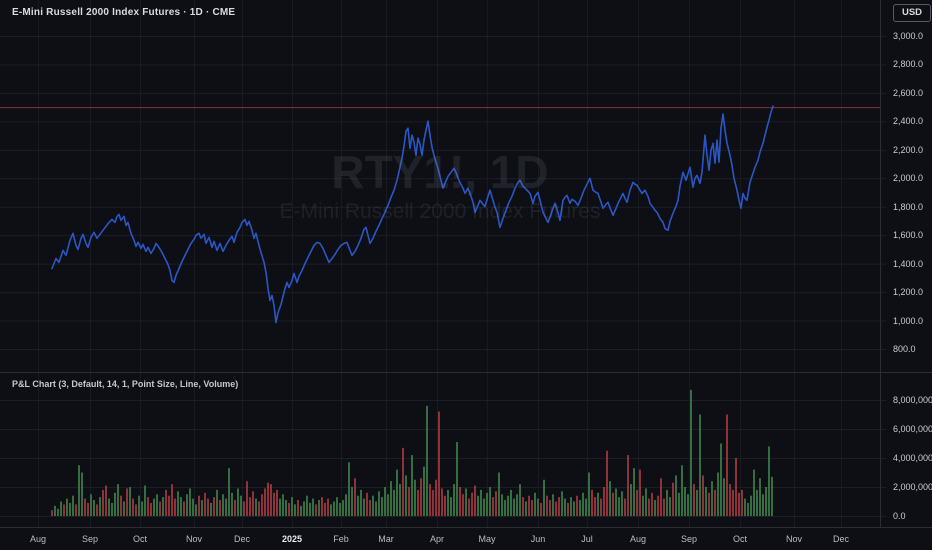  What do you see at coordinates (908, 149) in the screenshot?
I see `price-tick-label: 2,200.0` at bounding box center [908, 149].